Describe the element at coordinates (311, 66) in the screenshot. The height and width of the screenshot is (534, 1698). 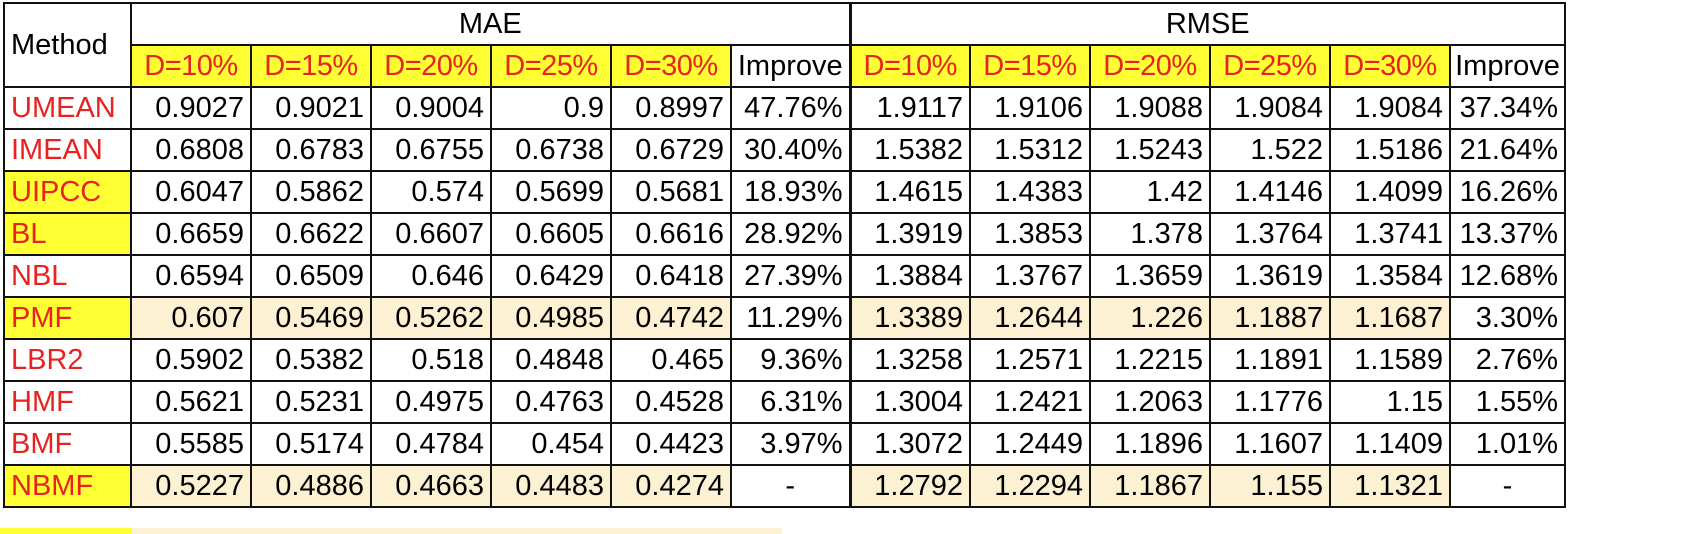
I see `mae-density-header: D=15%` at that location.